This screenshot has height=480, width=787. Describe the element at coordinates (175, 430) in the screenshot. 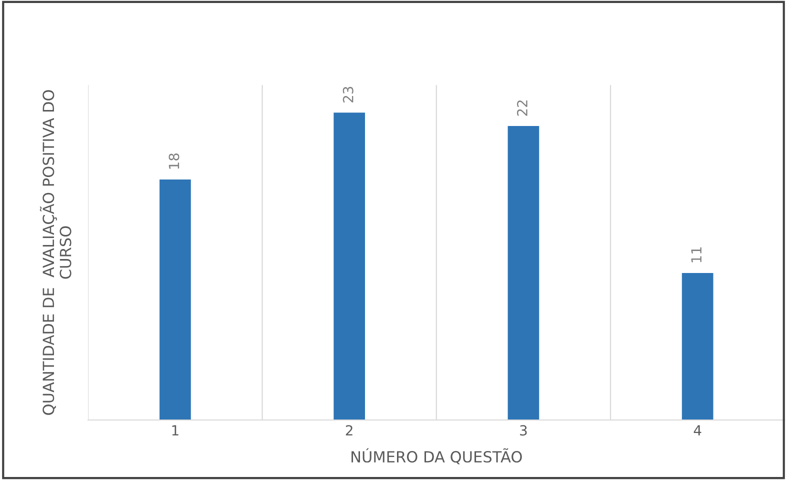

I see `x-tick-label: 1` at that location.